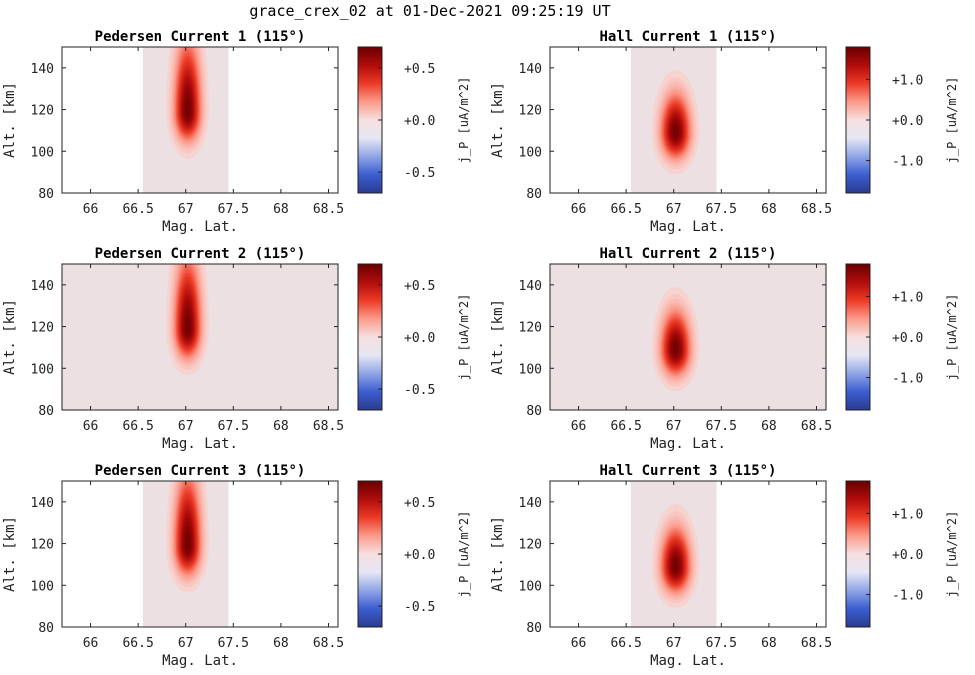 The width and height of the screenshot is (975, 675). I want to click on axes-title: Hall Current 2 (115°), so click(687, 254).